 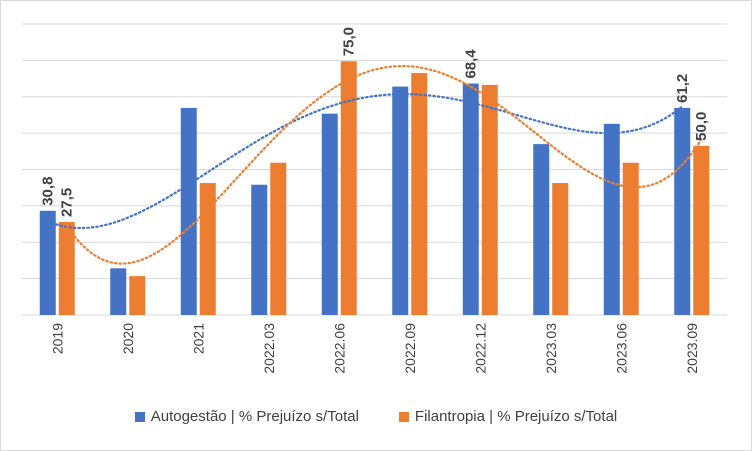 What do you see at coordinates (516, 416) in the screenshot?
I see `legend-label-filantropia: Filantropia | % Prejuízo s/Total` at bounding box center [516, 416].